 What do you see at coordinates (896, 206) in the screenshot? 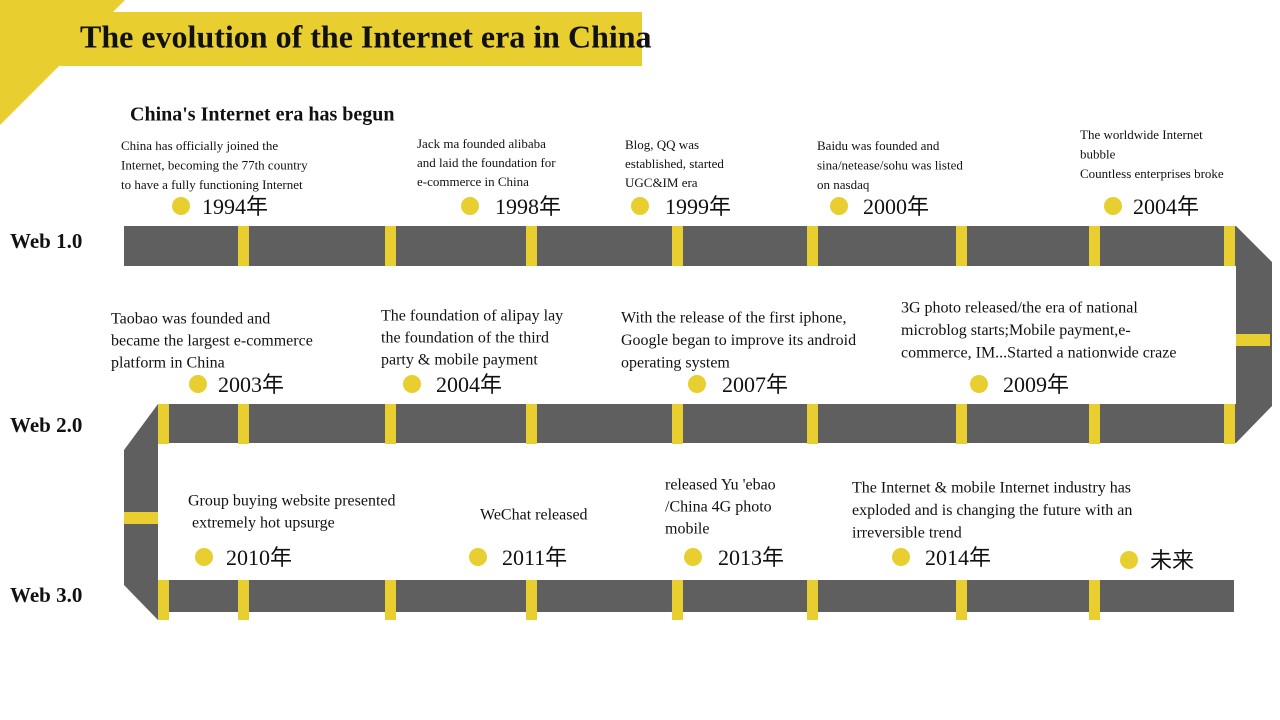
I see `year: 2000年` at bounding box center [896, 206].